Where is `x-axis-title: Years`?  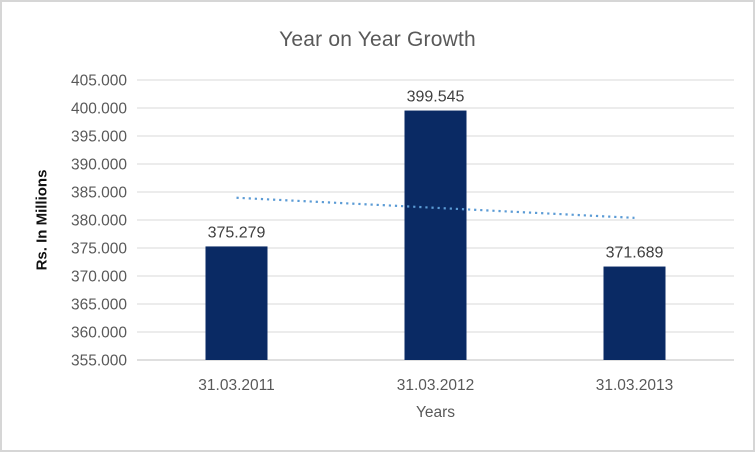
x-axis-title: Years is located at coordinates (435, 412).